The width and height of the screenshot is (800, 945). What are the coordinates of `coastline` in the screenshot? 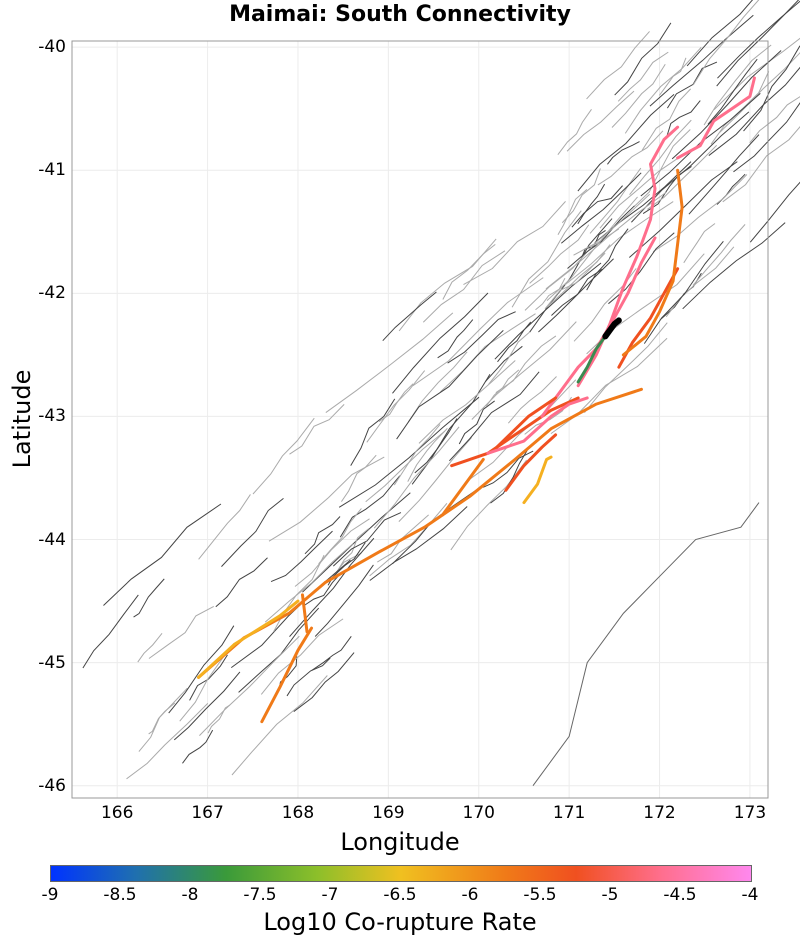 It's located at (646, 644).